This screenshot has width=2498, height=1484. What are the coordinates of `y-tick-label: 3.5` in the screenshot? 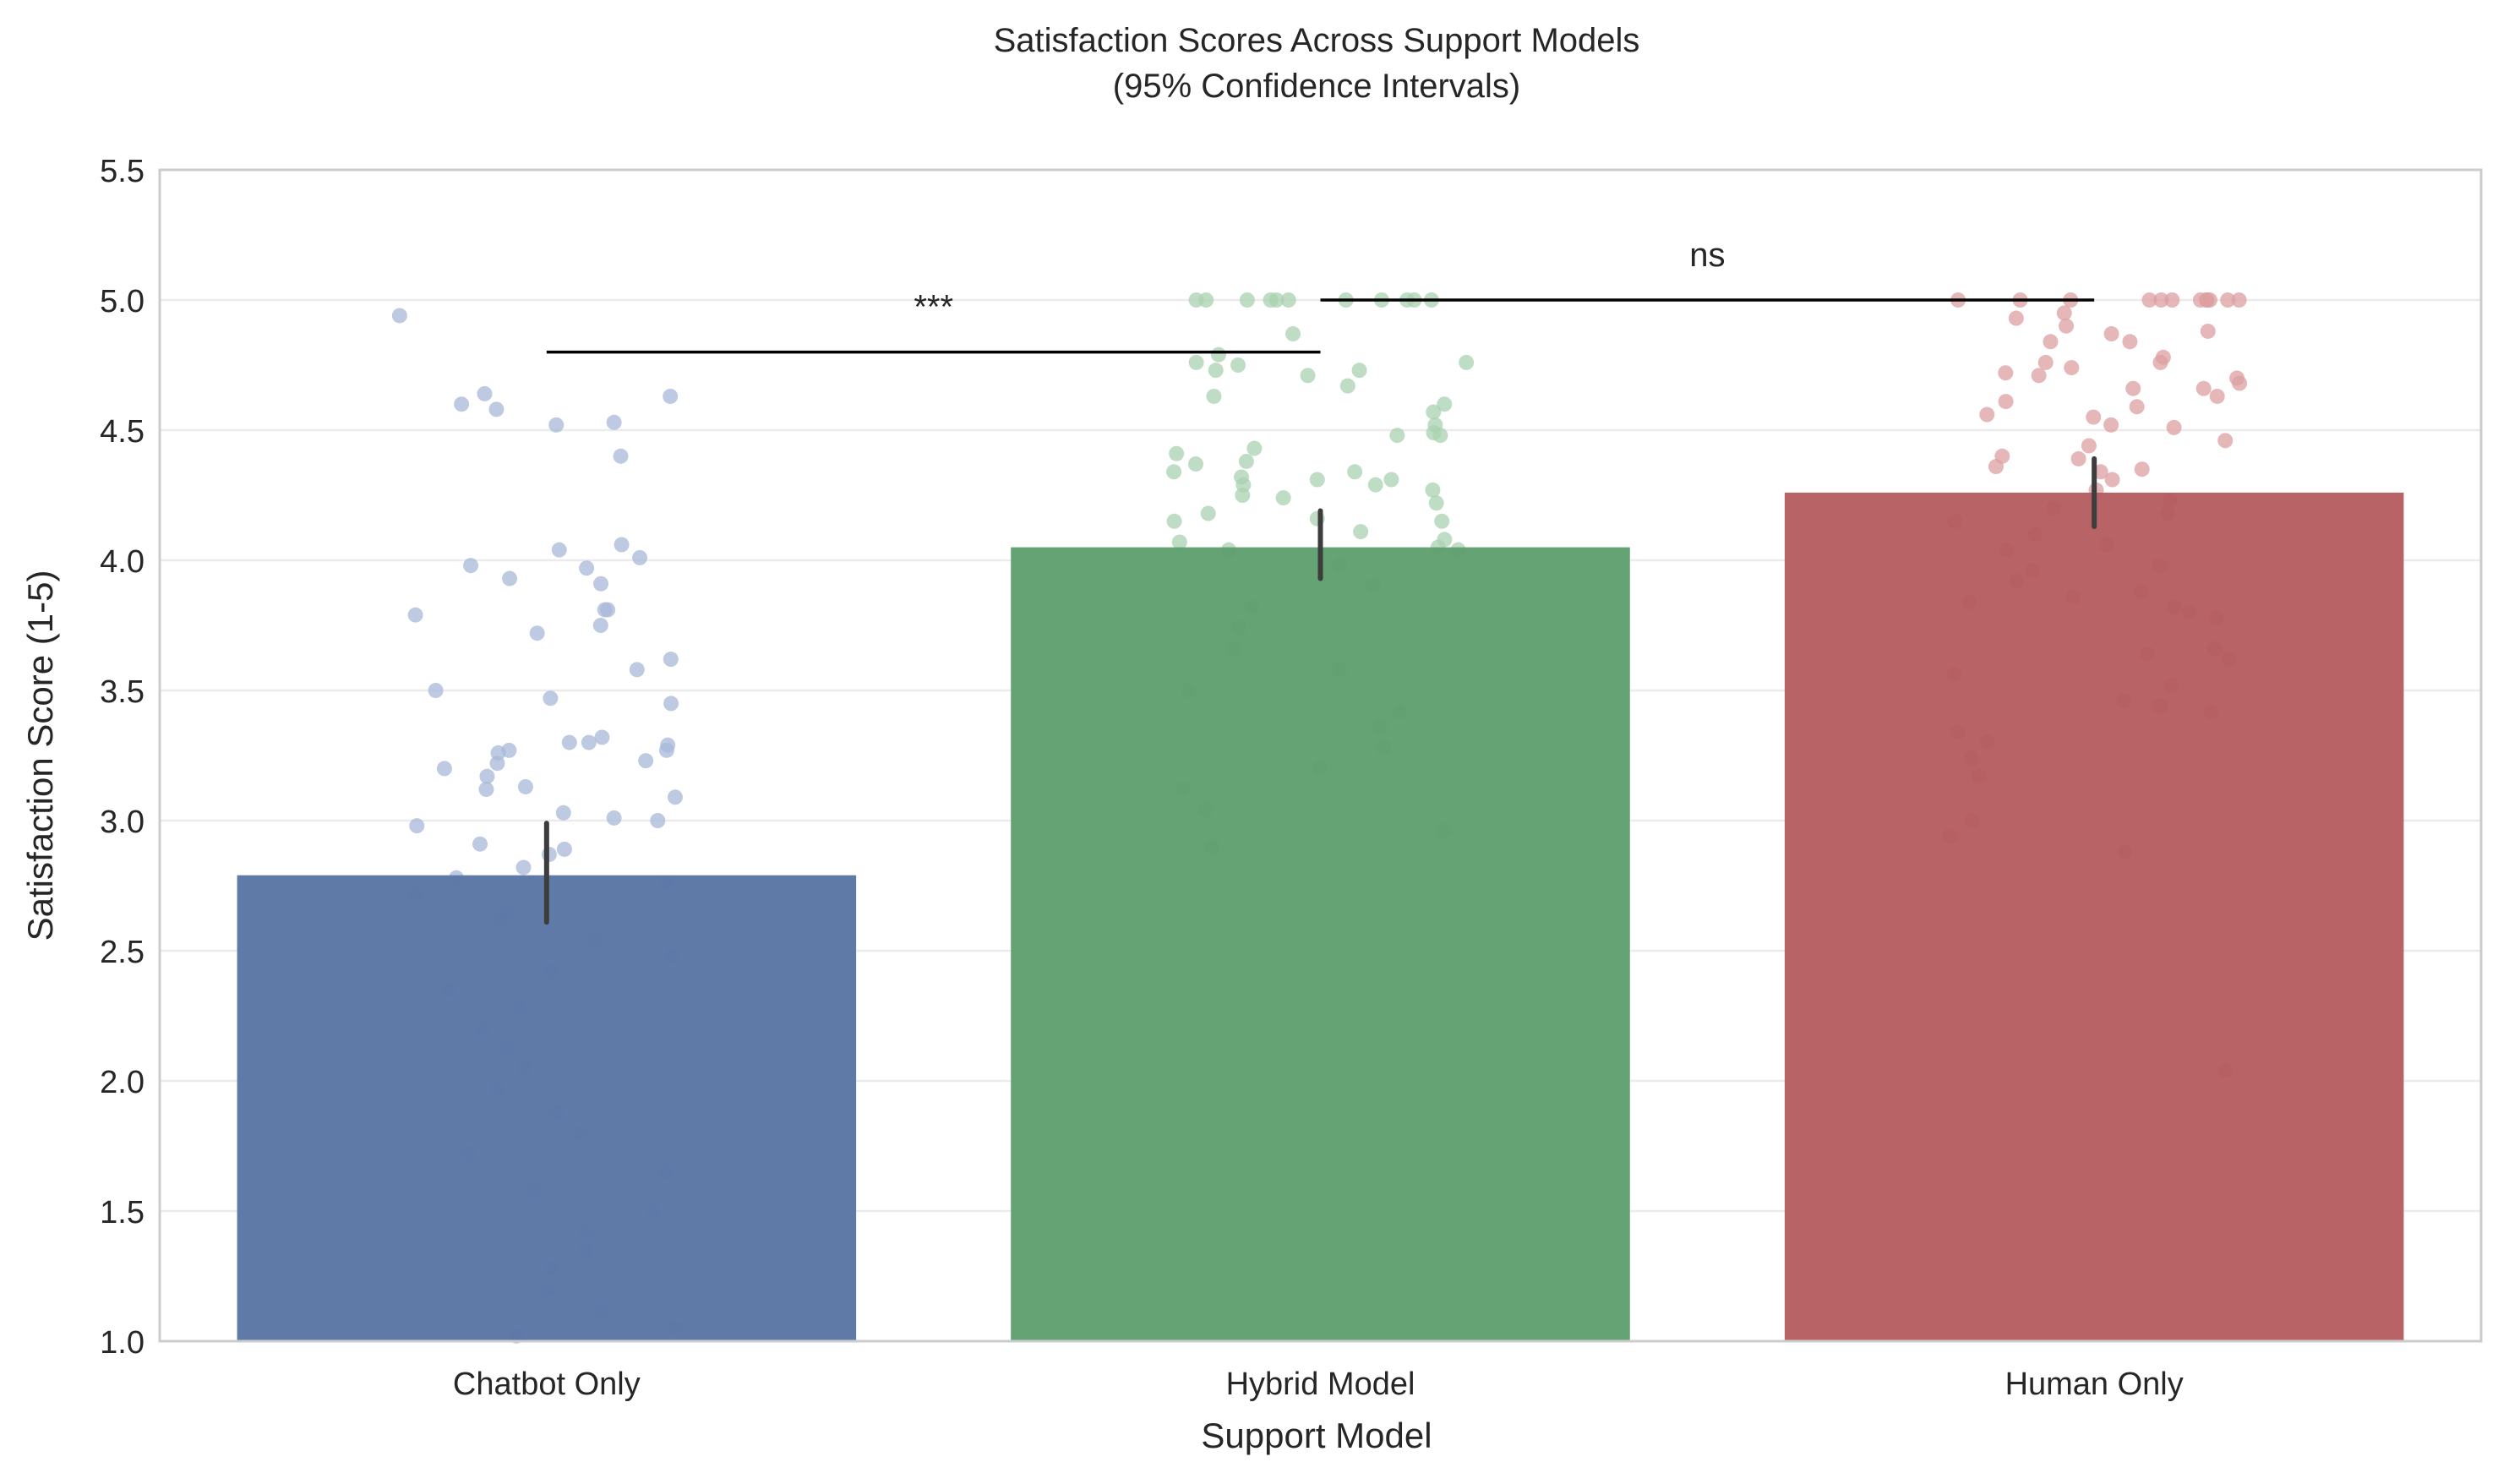 It's located at (123, 692).